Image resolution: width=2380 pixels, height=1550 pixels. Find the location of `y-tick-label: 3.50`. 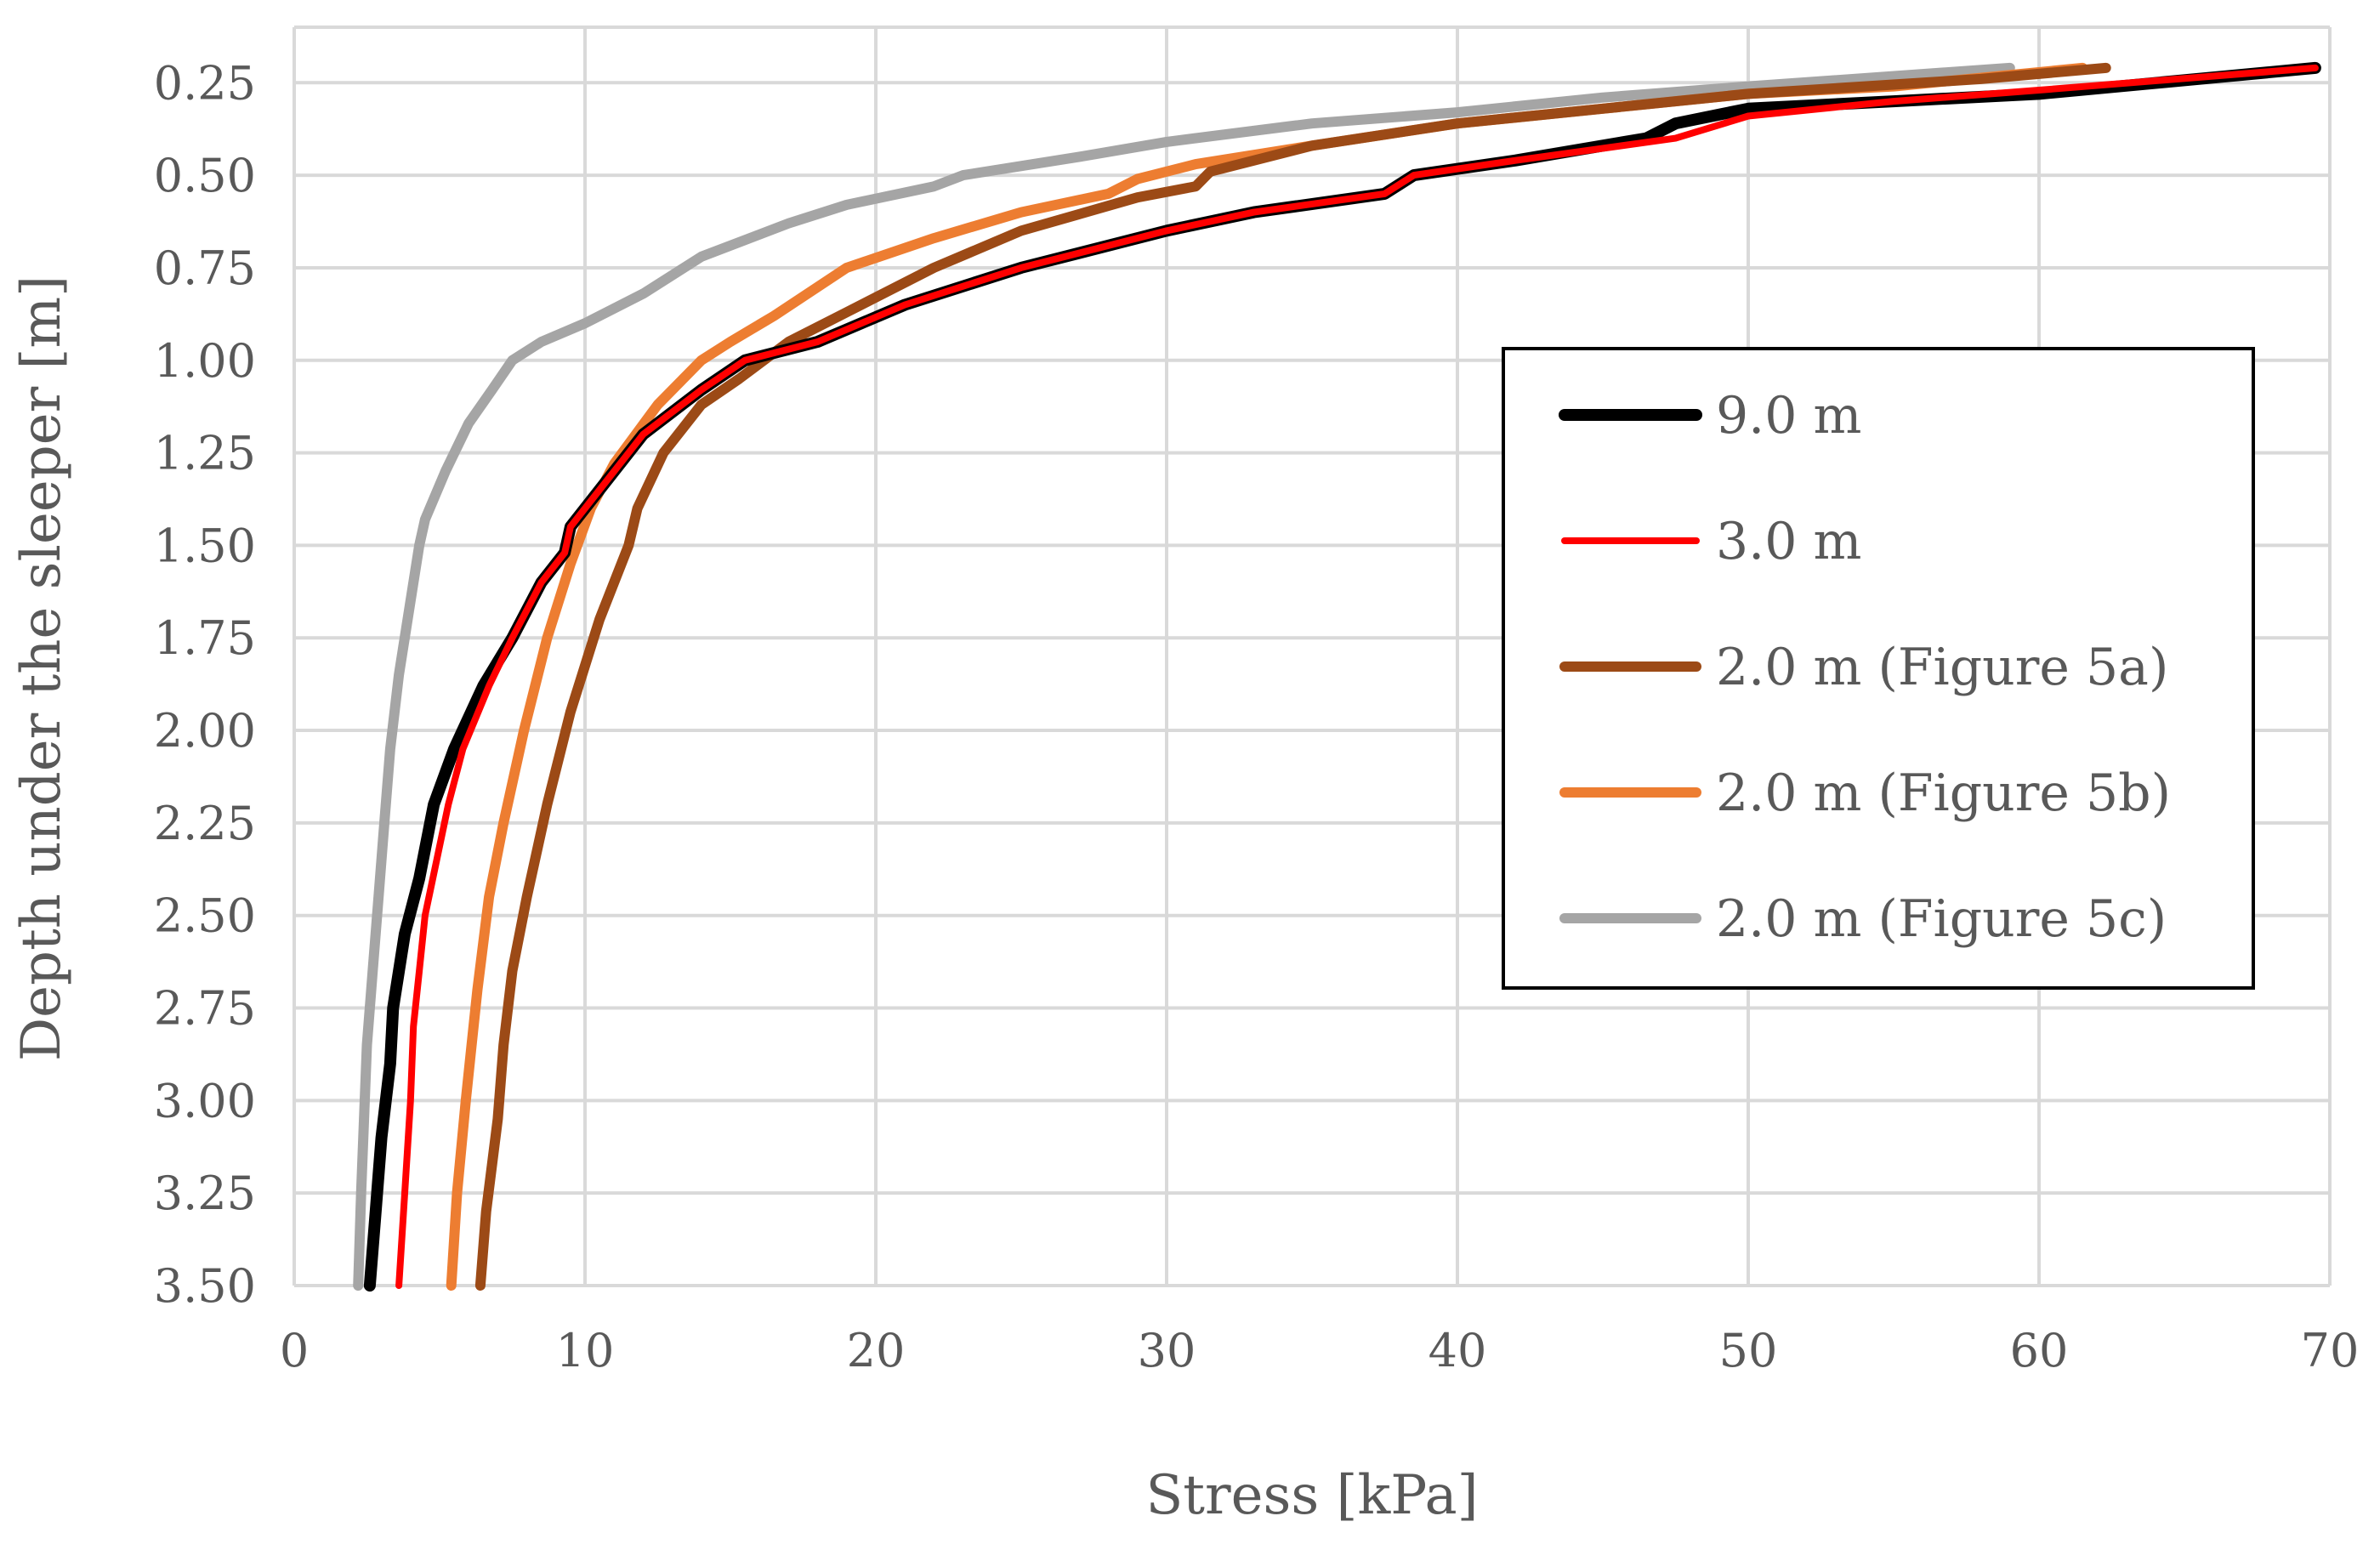

y-tick-label: 3.50 is located at coordinates (205, 1286).